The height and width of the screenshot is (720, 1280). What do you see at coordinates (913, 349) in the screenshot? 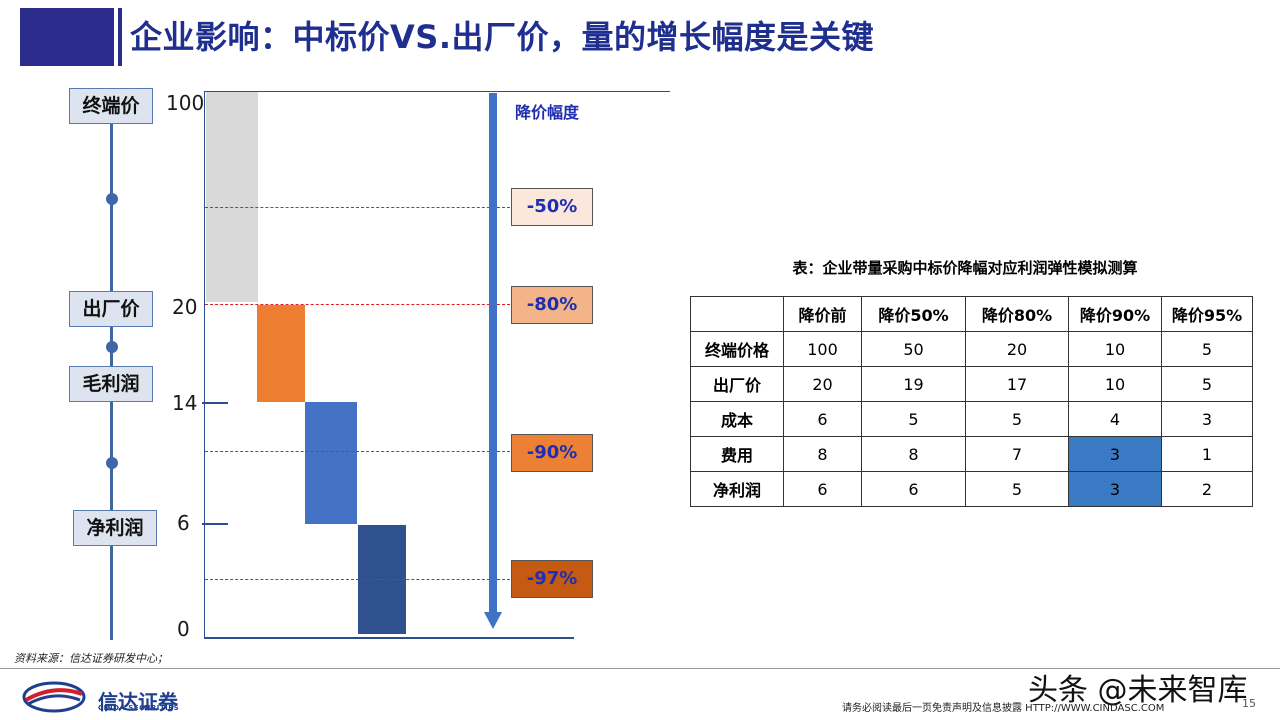
I see `table-cell: 50` at bounding box center [913, 349].